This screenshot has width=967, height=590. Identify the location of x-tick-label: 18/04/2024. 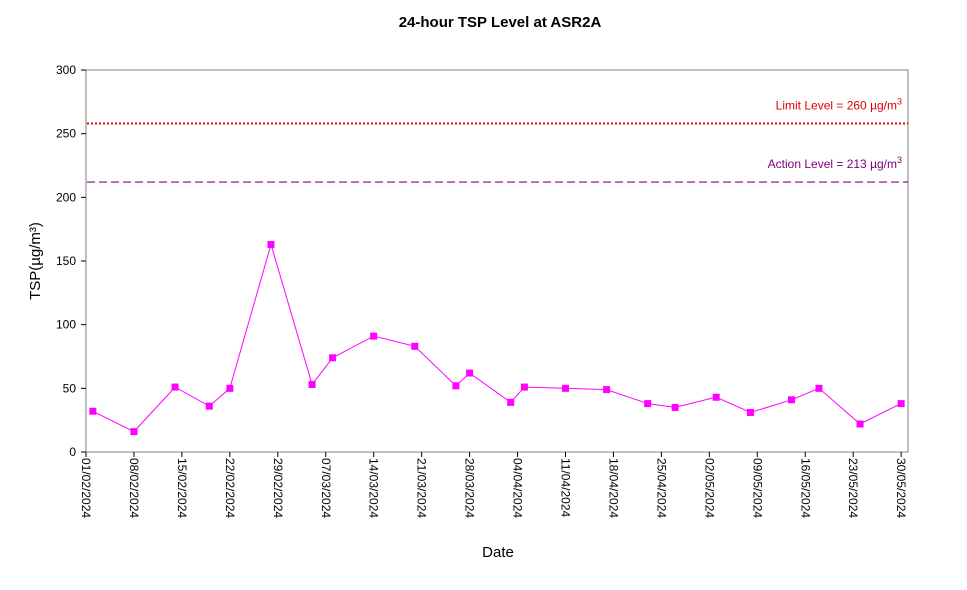
(613, 488).